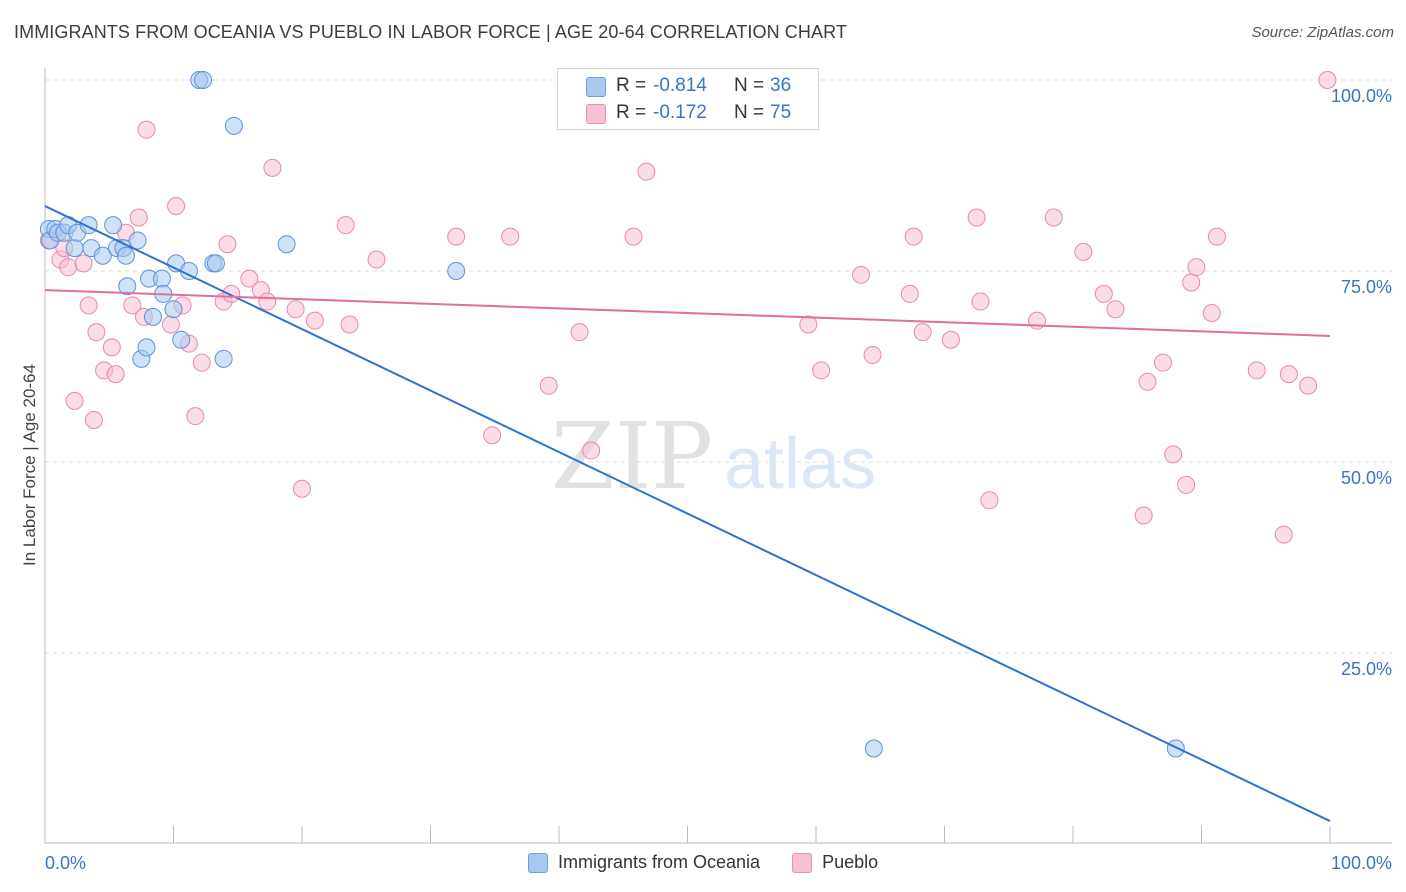 This screenshot has height=892, width=1406. What do you see at coordinates (1366, 287) in the screenshot?
I see `y-tick-label: 75.0%` at bounding box center [1366, 287].